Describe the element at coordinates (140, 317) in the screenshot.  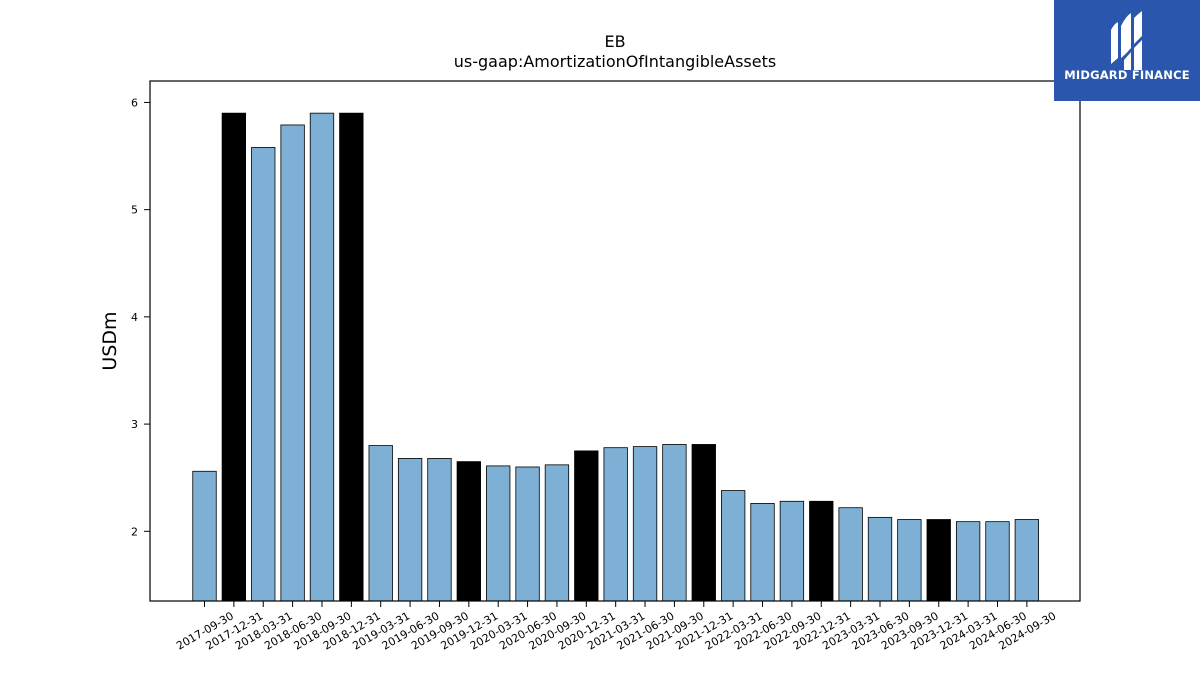
I see `y-axis: 2 3 4 5 6` at that location.